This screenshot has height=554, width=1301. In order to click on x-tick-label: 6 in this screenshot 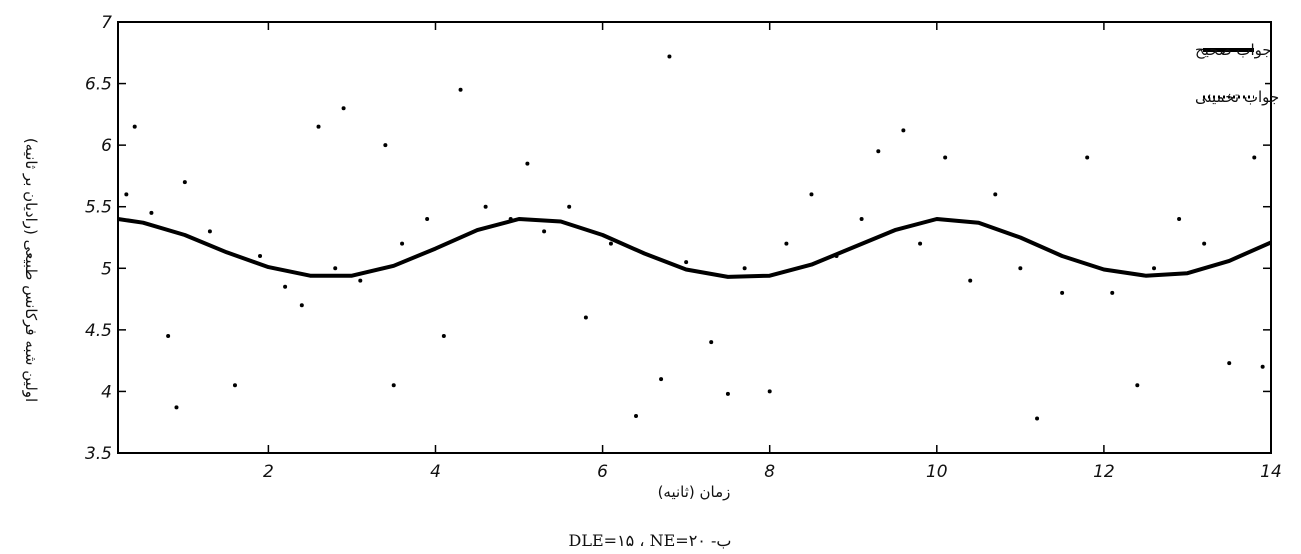, I will do `click(602, 472)`.